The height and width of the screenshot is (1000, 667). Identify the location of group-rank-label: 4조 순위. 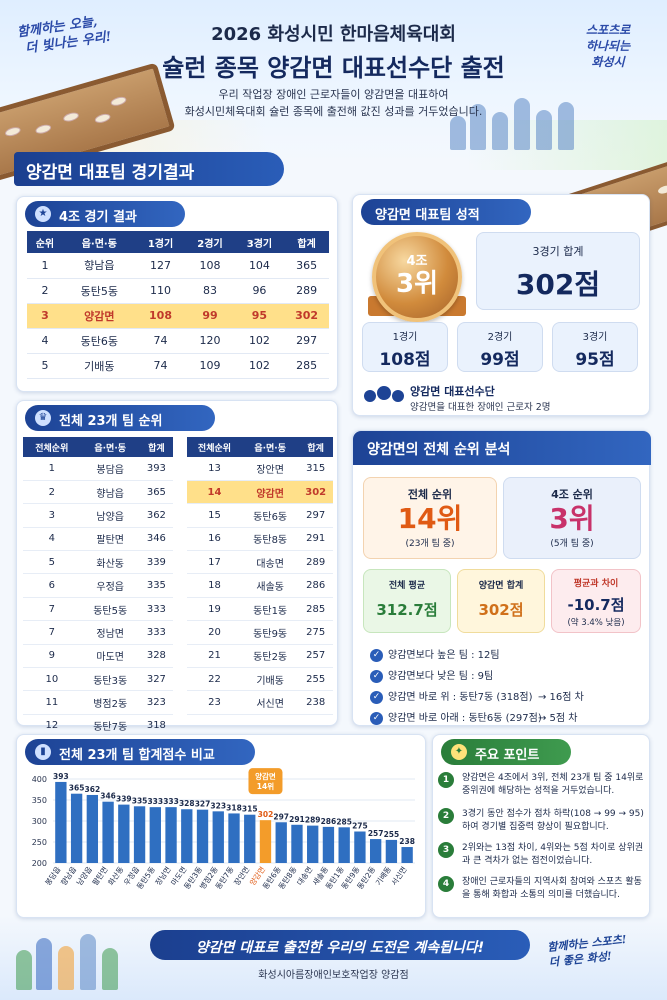
(572, 494).